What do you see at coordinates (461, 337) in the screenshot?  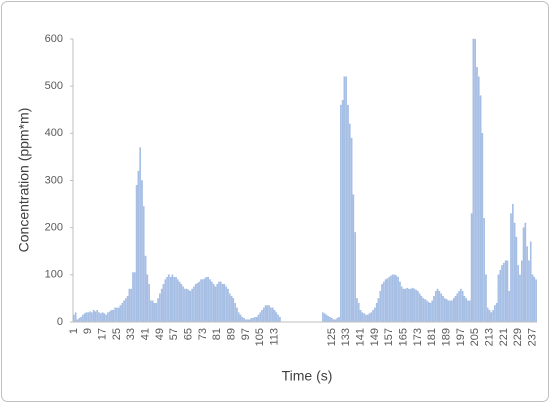 I see `x-tick-label: 197` at bounding box center [461, 337].